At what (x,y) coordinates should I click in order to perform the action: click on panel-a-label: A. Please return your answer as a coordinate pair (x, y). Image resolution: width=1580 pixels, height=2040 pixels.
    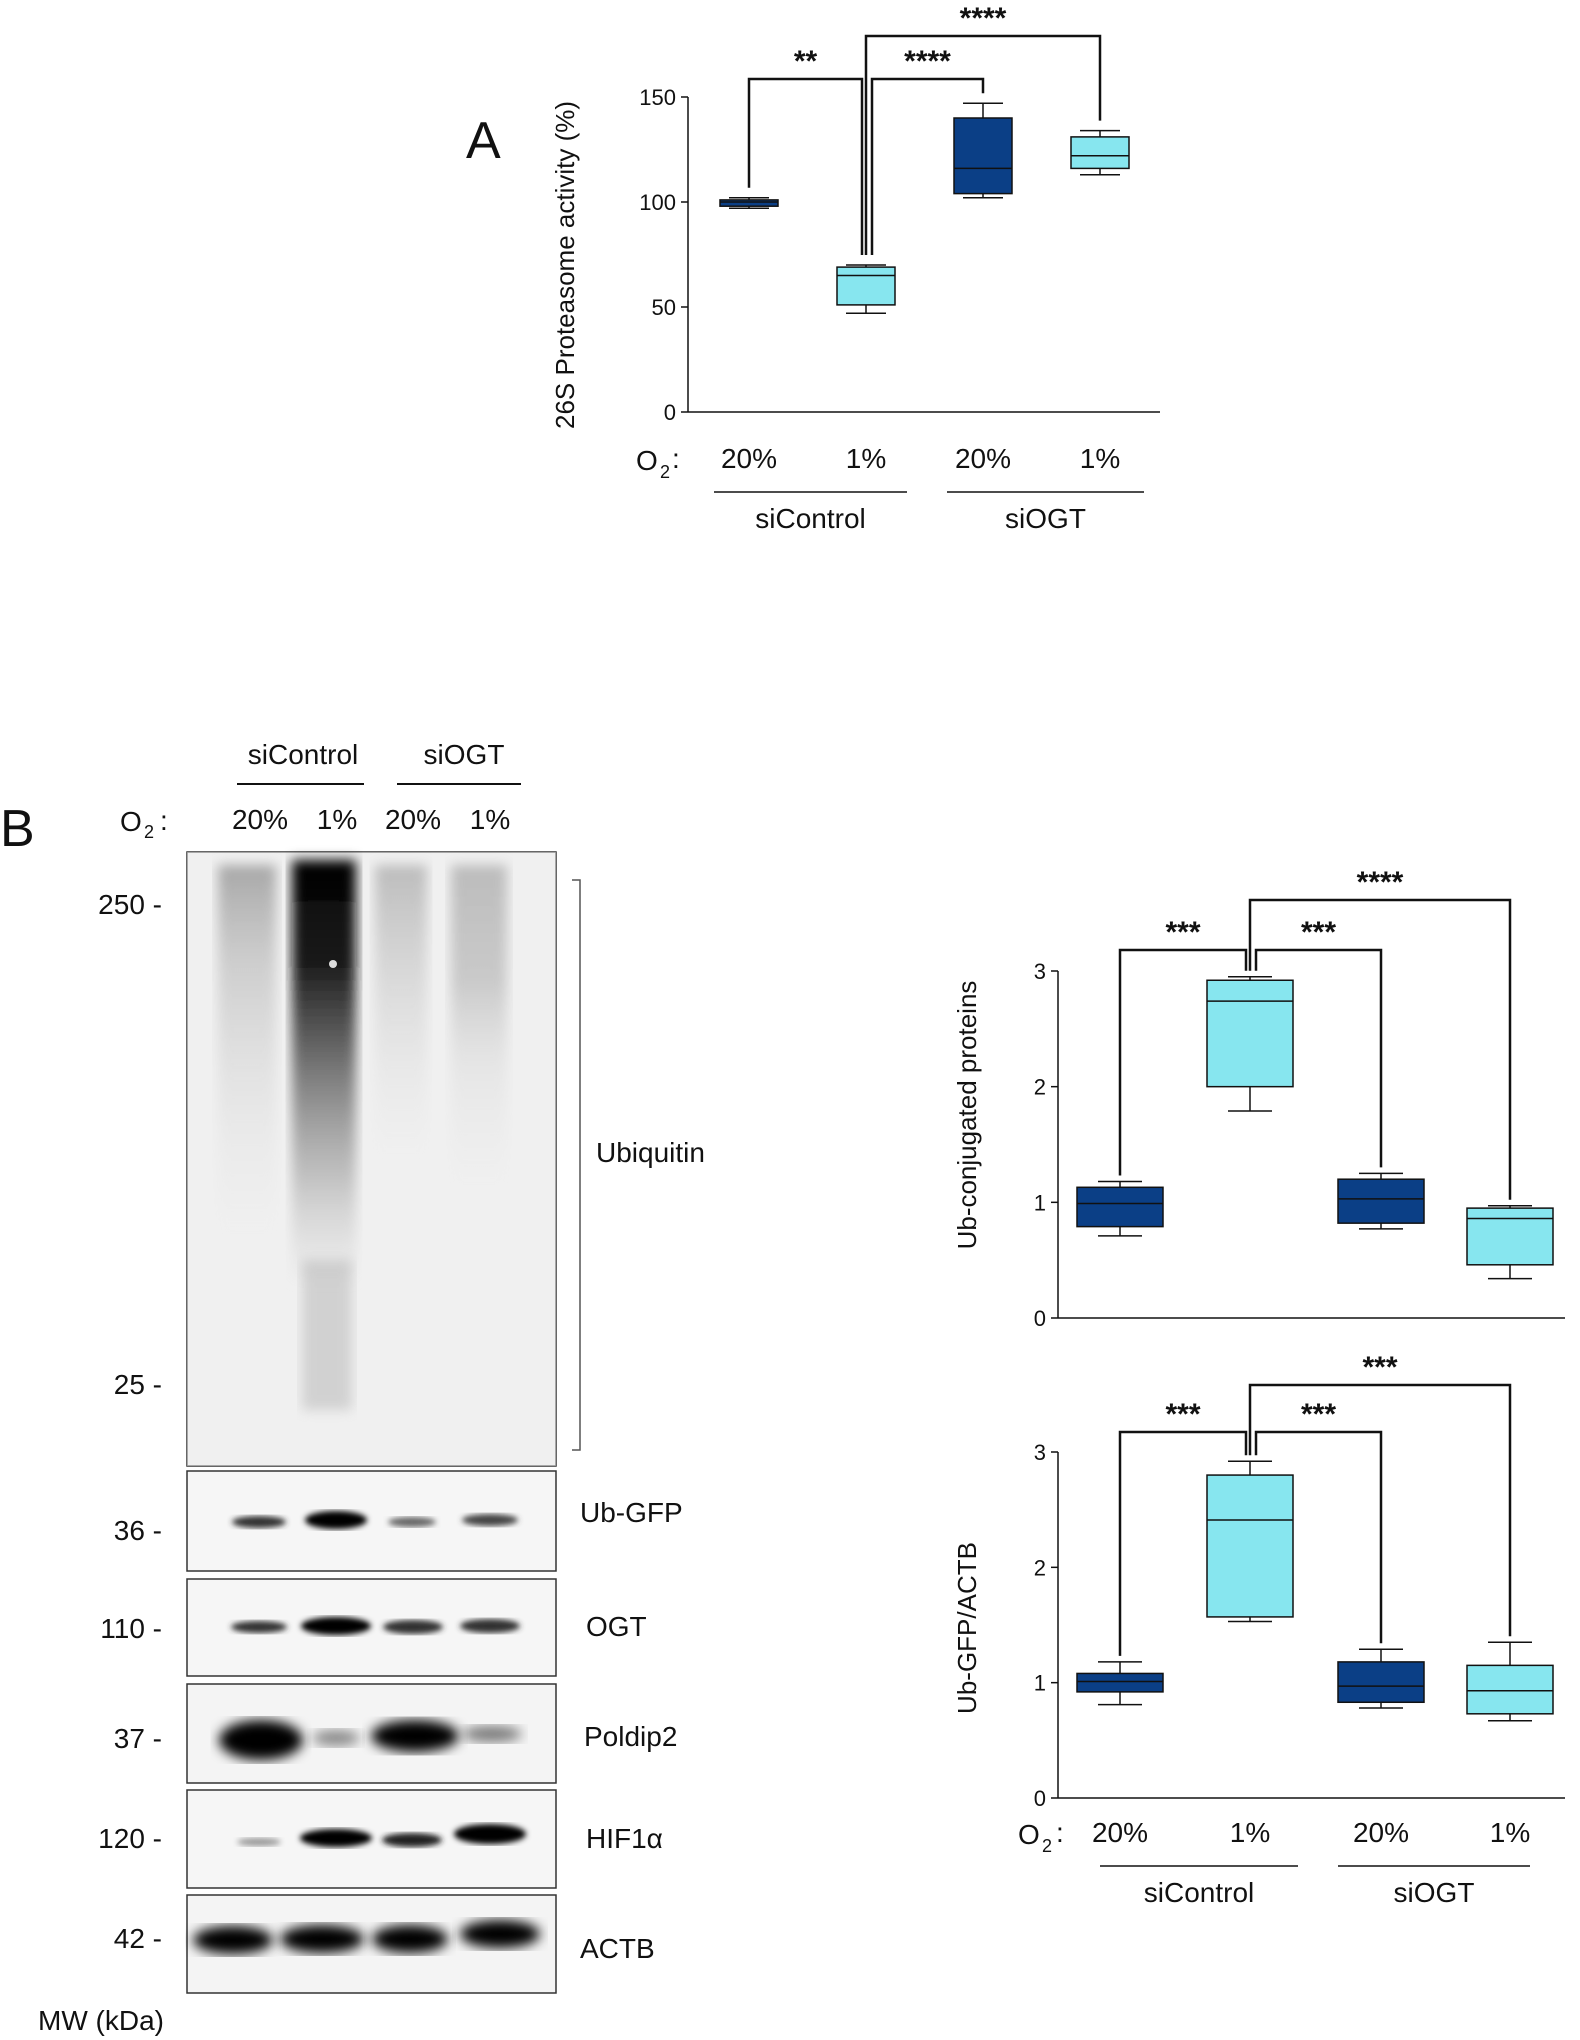
    Looking at the image, I should click on (483, 141).